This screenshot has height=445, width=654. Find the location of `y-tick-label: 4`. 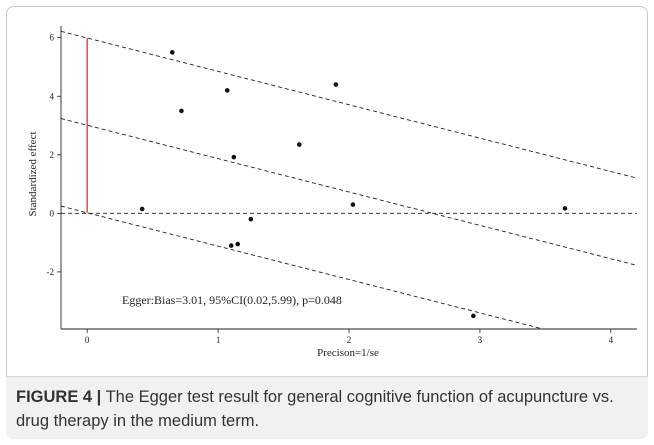

y-tick-label: 4 is located at coordinates (52, 96).